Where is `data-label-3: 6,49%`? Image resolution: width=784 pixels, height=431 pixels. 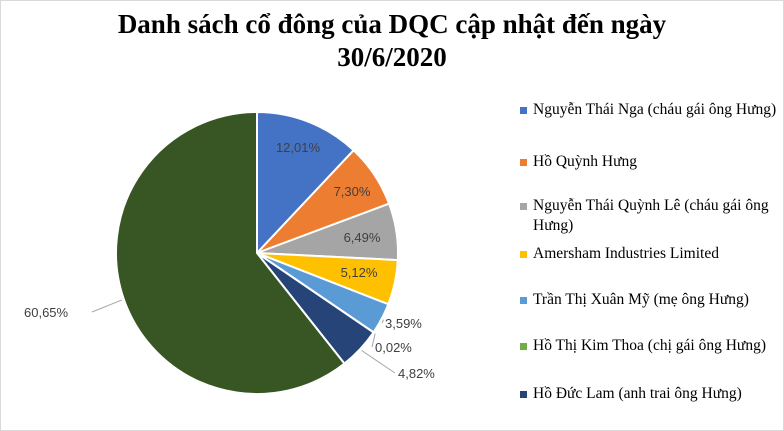 data-label-3: 6,49% is located at coordinates (362, 237).